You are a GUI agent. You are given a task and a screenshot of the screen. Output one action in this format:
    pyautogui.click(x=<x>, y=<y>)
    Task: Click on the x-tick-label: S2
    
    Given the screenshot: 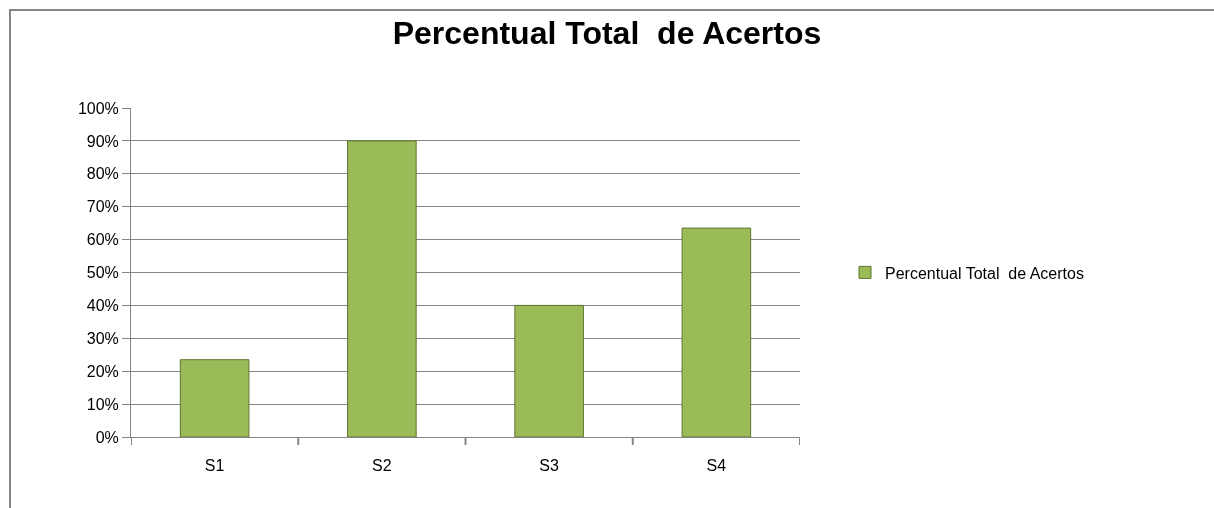 What is the action you would take?
    pyautogui.click(x=382, y=466)
    